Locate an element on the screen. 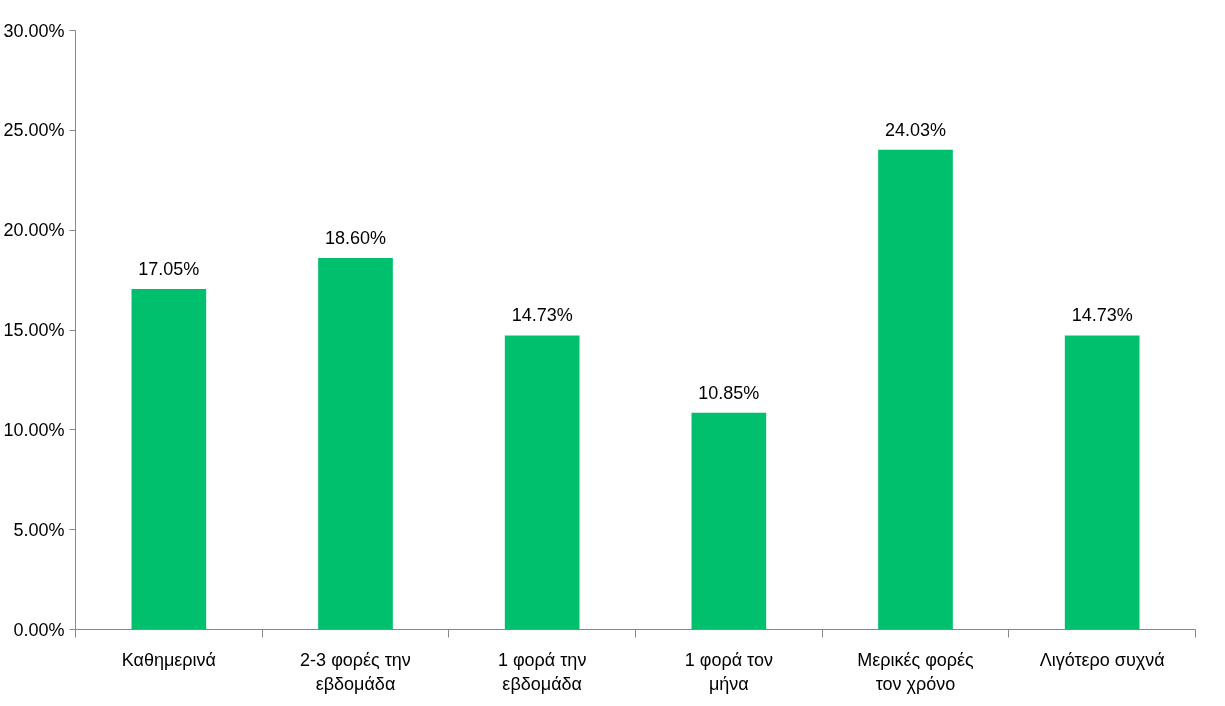 This screenshot has height=706, width=1225. y-tick-label: 0.00% is located at coordinates (39, 629).